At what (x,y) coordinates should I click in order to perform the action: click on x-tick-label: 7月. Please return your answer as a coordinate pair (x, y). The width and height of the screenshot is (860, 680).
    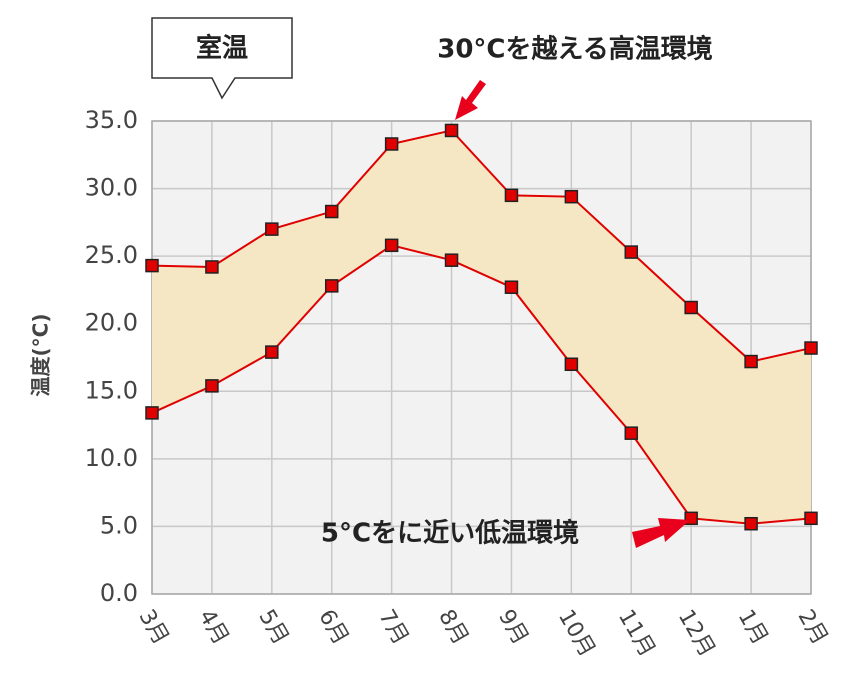
    Looking at the image, I should click on (393, 628).